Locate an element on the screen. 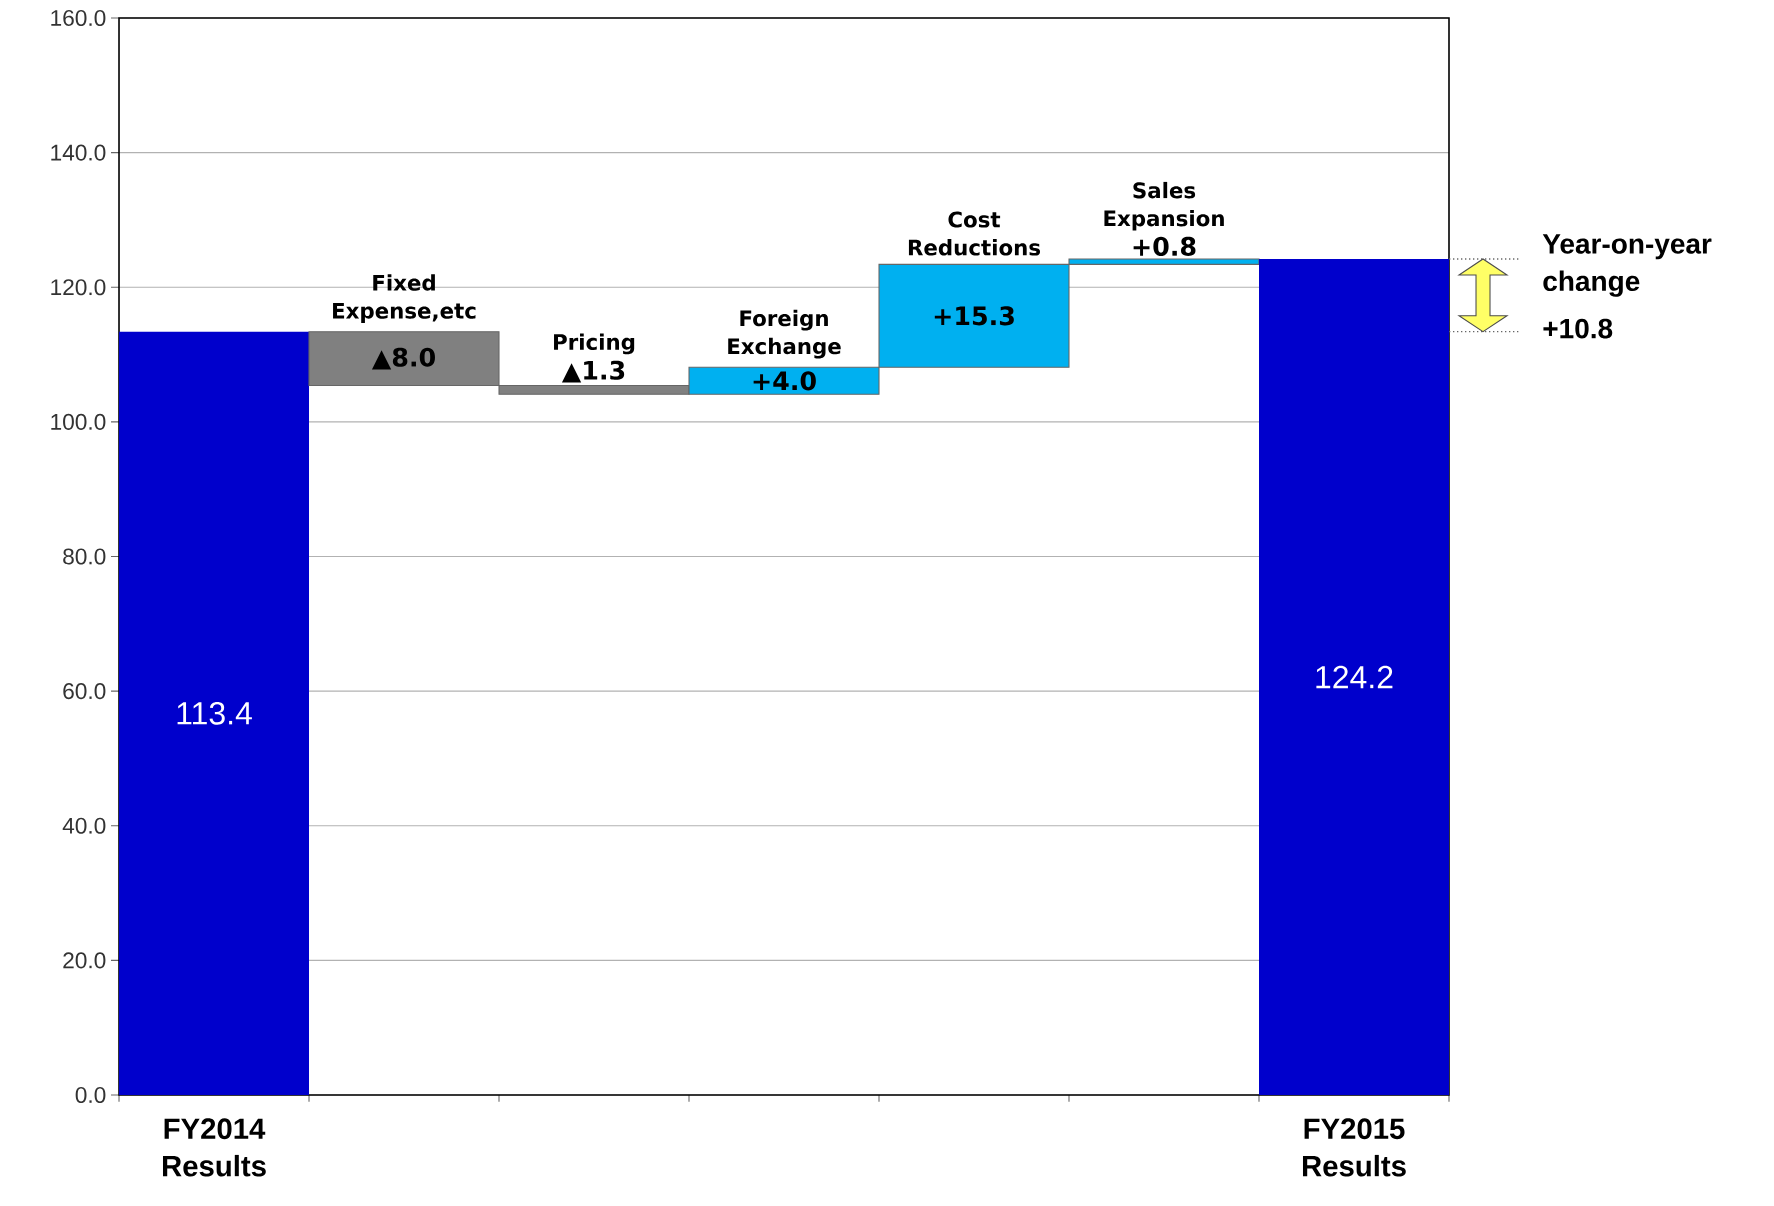 This screenshot has width=1774, height=1206. y-tick-label: 40.0 is located at coordinates (84, 825).